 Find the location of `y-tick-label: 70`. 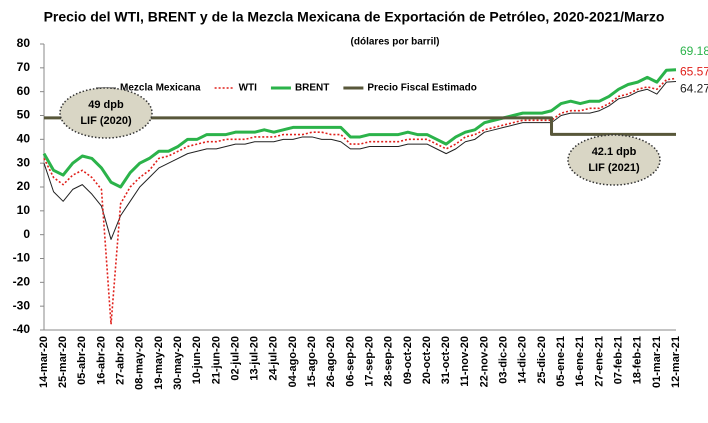

y-tick-label: 70 is located at coordinates (24, 67).